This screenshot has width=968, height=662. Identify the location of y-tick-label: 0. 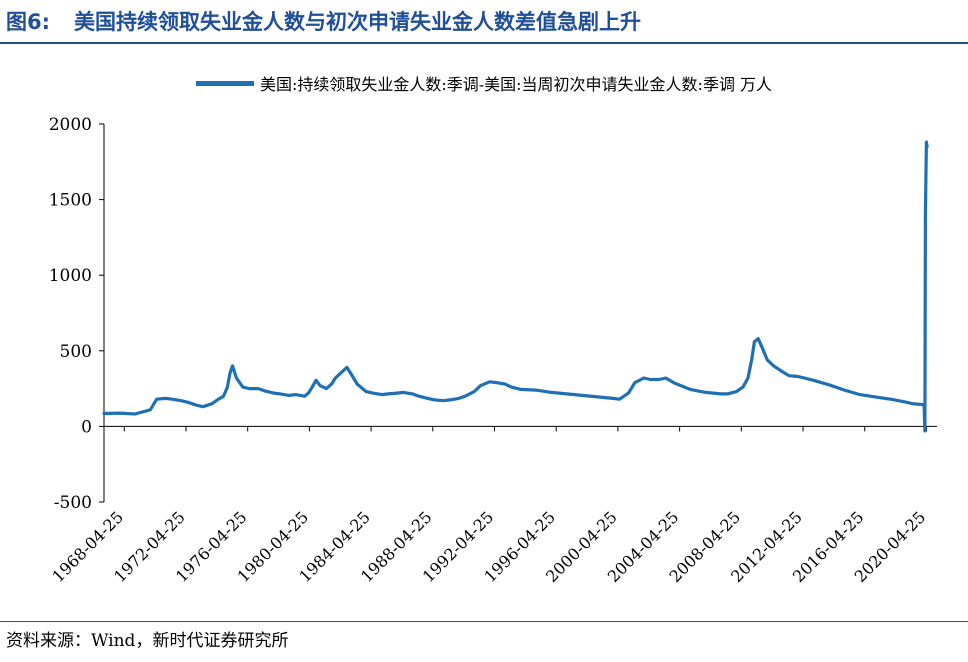
(86, 427).